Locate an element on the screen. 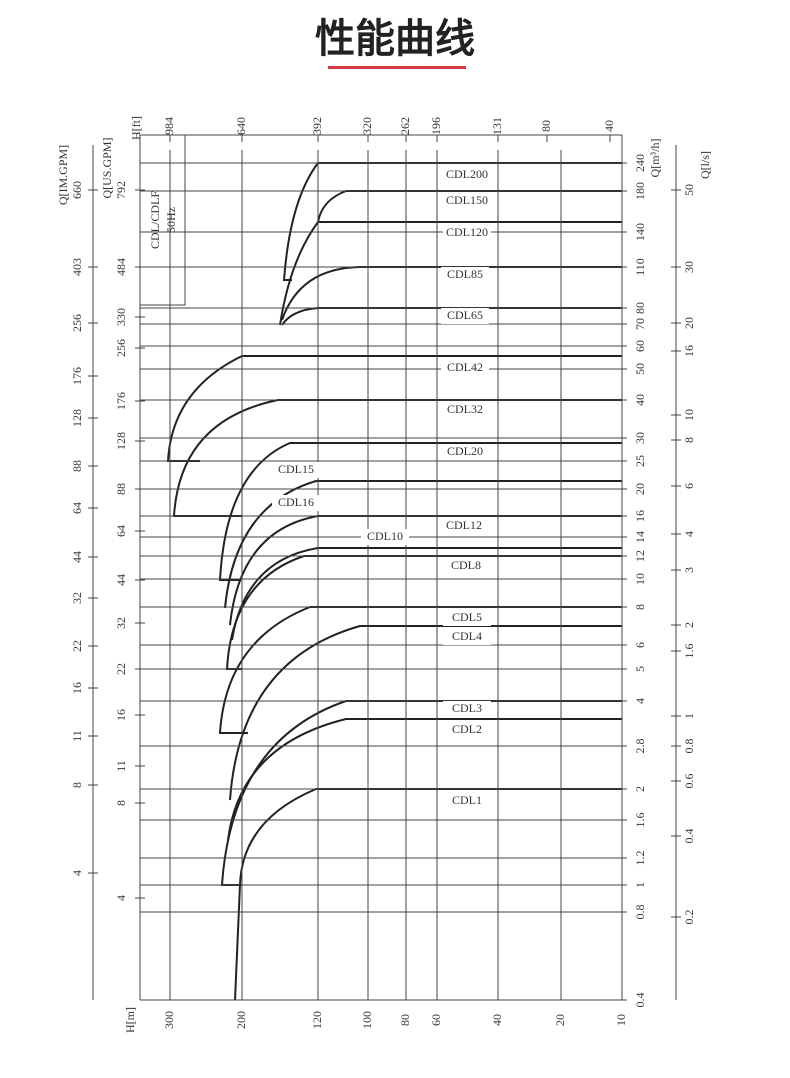 This screenshot has width=790, height=1078. tick-label: 120 is located at coordinates (317, 1020).